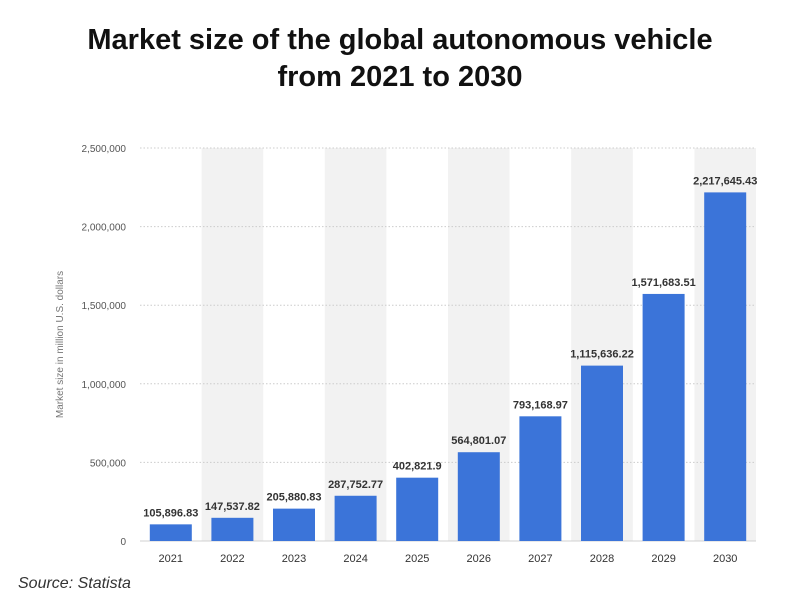 The height and width of the screenshot is (614, 800). What do you see at coordinates (104, 306) in the screenshot?
I see `y-tick-label: 1,500,000` at bounding box center [104, 306].